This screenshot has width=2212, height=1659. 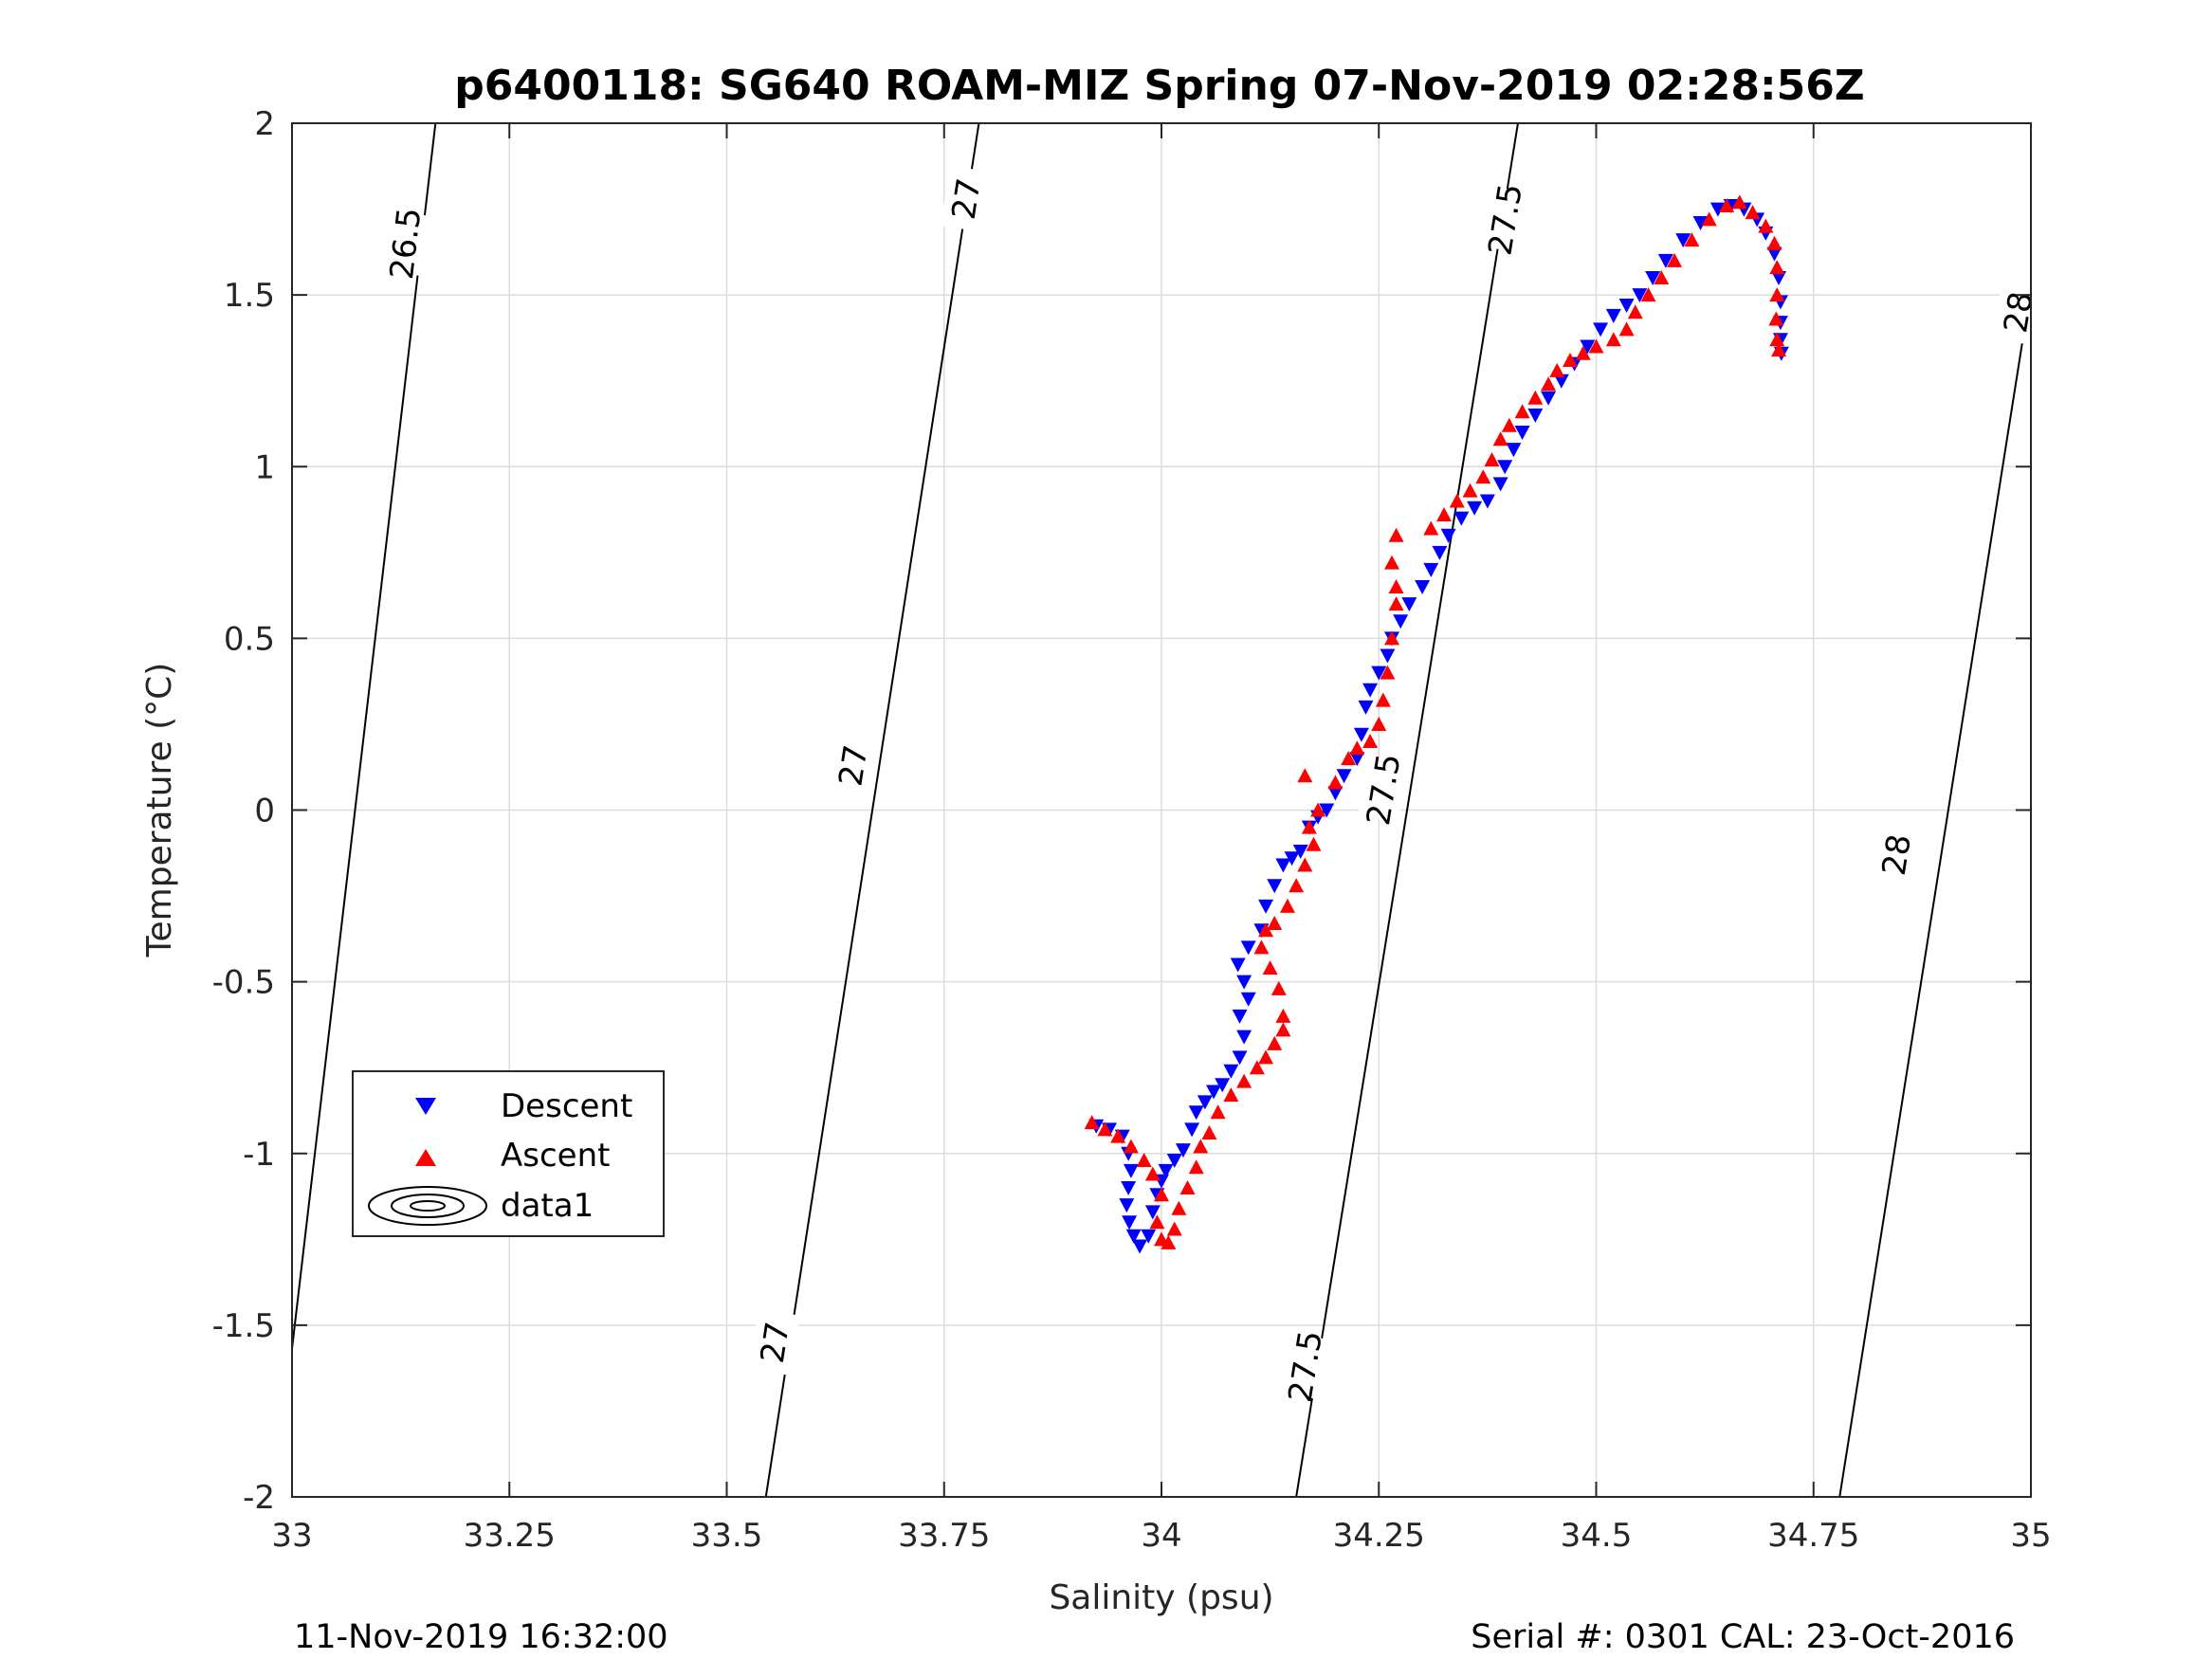 I want to click on legend-descent-label: Descent, so click(x=566, y=1106).